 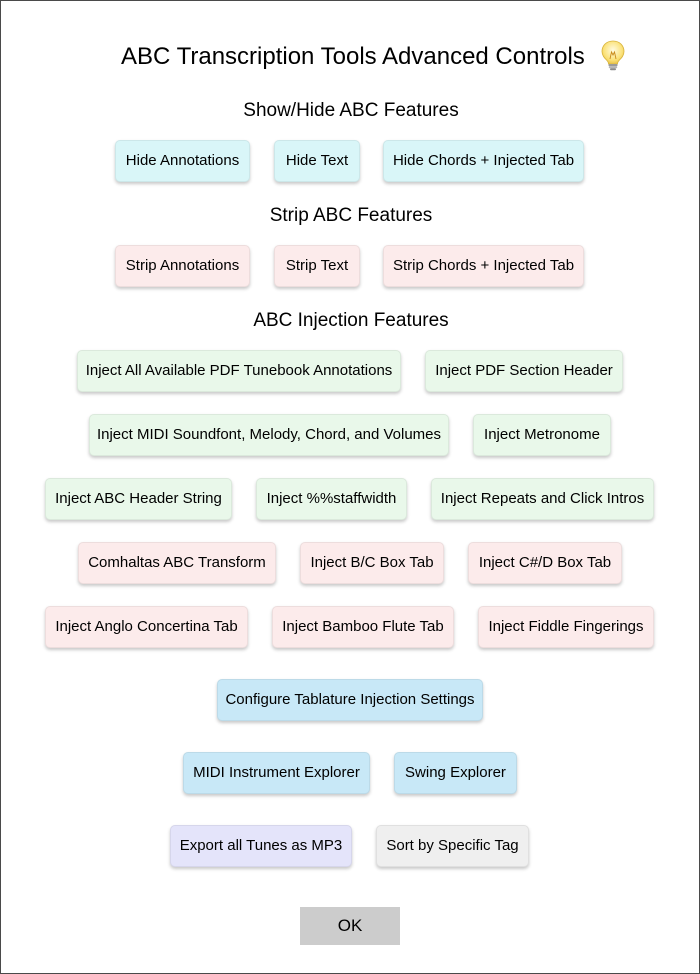 I want to click on hide-annotations-button: Hide Annotations, so click(x=182, y=161).